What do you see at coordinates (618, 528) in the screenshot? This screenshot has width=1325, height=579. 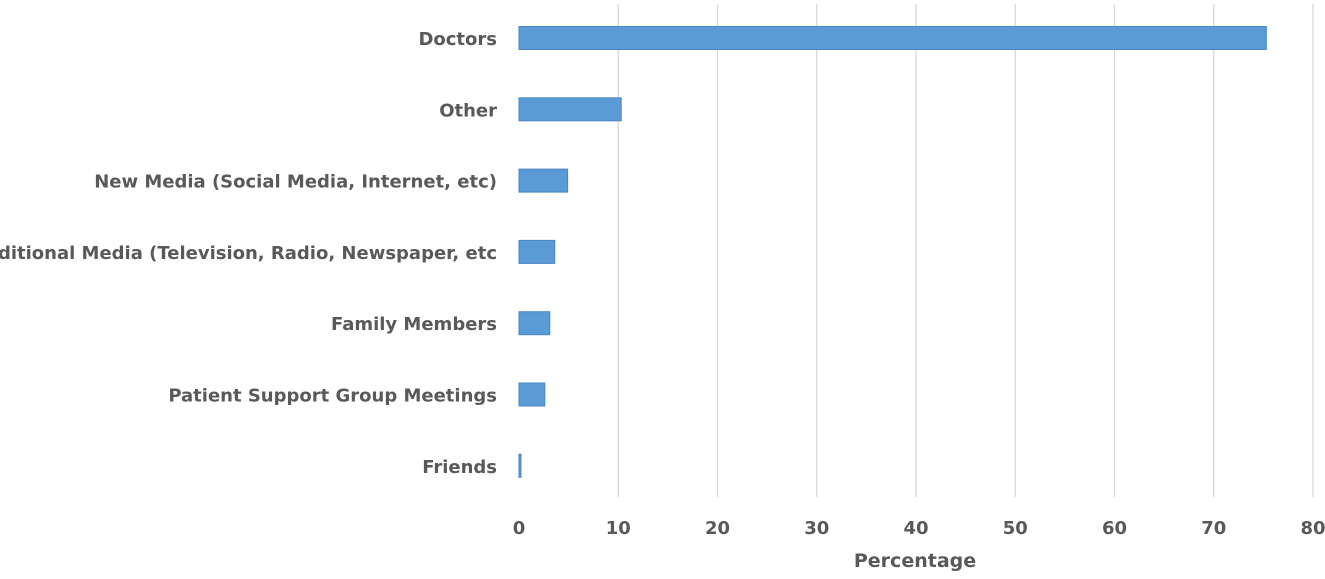 I see `x-tick-label: 10` at bounding box center [618, 528].